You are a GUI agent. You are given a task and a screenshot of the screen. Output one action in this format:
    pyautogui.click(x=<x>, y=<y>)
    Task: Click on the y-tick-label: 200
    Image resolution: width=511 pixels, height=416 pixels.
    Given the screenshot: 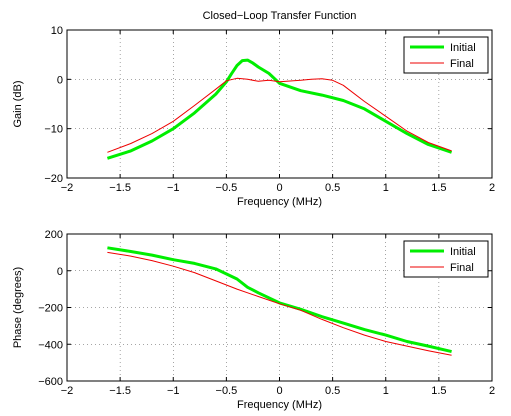 What is the action you would take?
    pyautogui.click(x=54, y=235)
    